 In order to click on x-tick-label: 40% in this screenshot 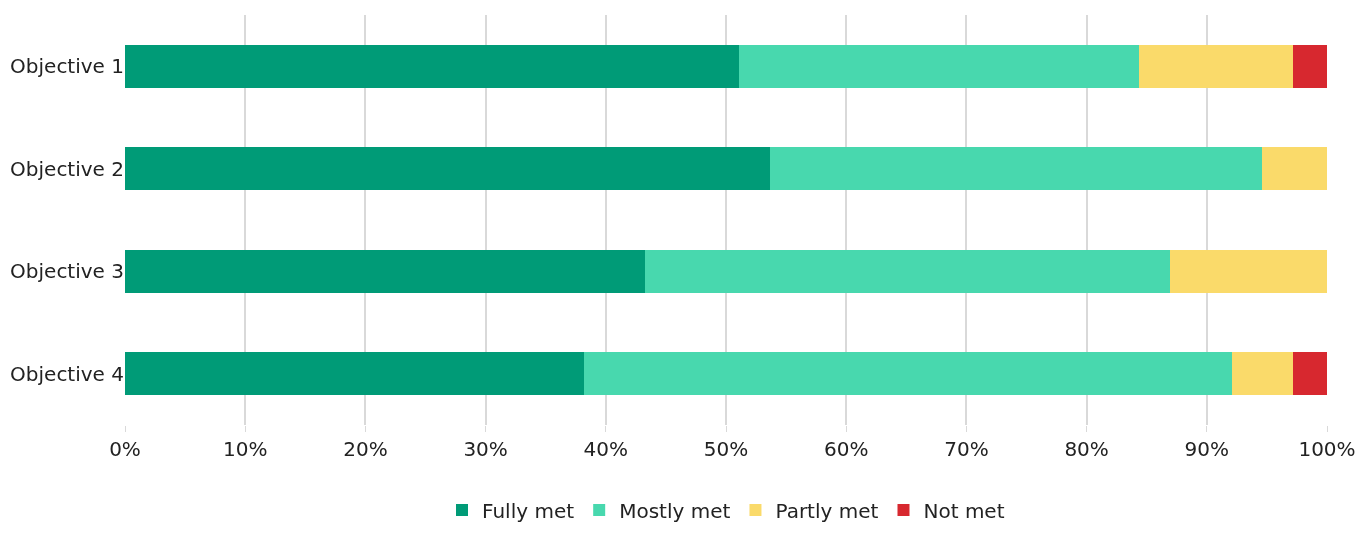, I will do `click(606, 449)`.